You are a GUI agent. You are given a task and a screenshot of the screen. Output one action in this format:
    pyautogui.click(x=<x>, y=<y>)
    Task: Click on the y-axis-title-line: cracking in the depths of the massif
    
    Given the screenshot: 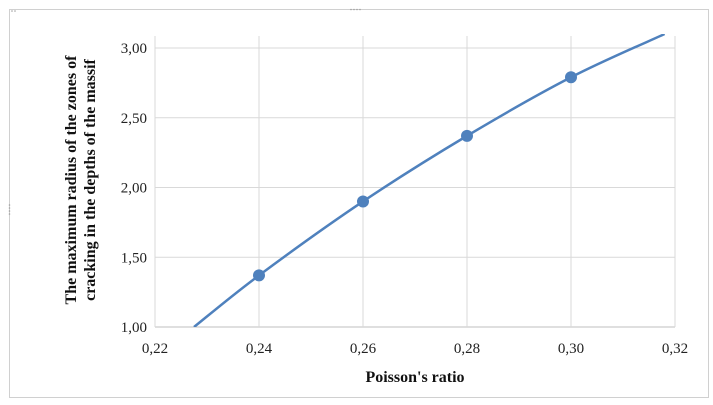 What is the action you would take?
    pyautogui.click(x=90, y=179)
    